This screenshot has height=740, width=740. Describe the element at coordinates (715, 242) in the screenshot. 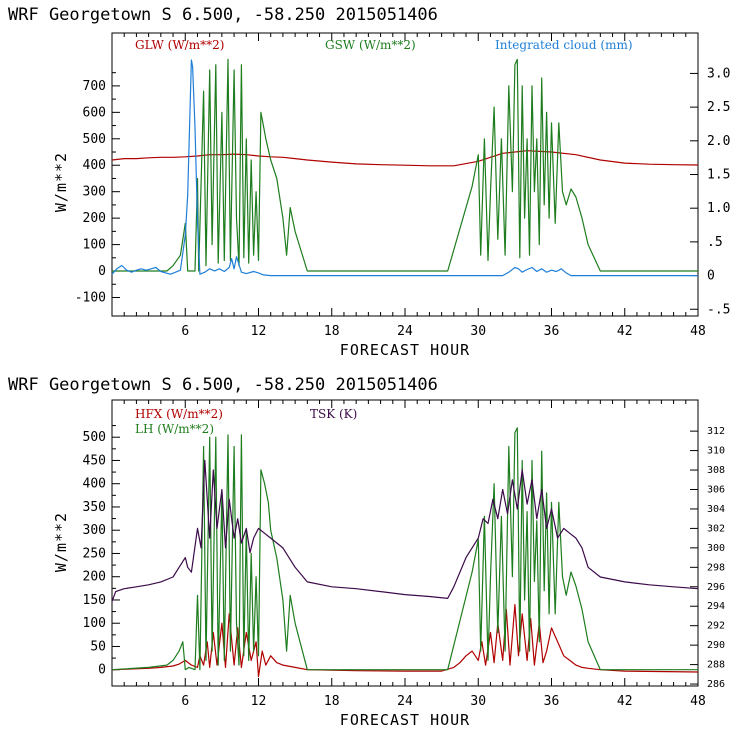

I see `top-y2-tick-label: .5` at that location.